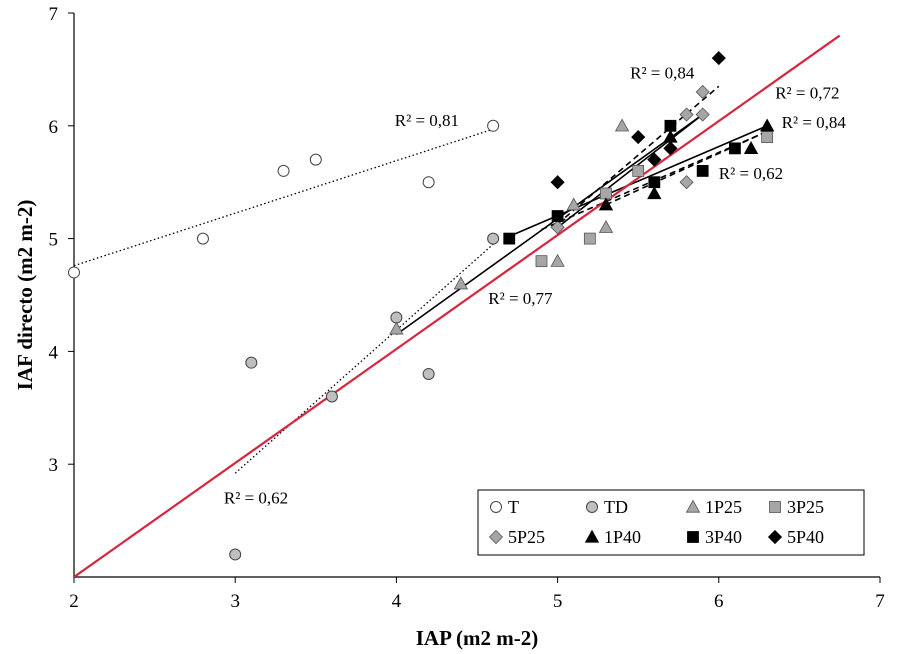  I want to click on 5p40-fit-line, so click(630, 170).